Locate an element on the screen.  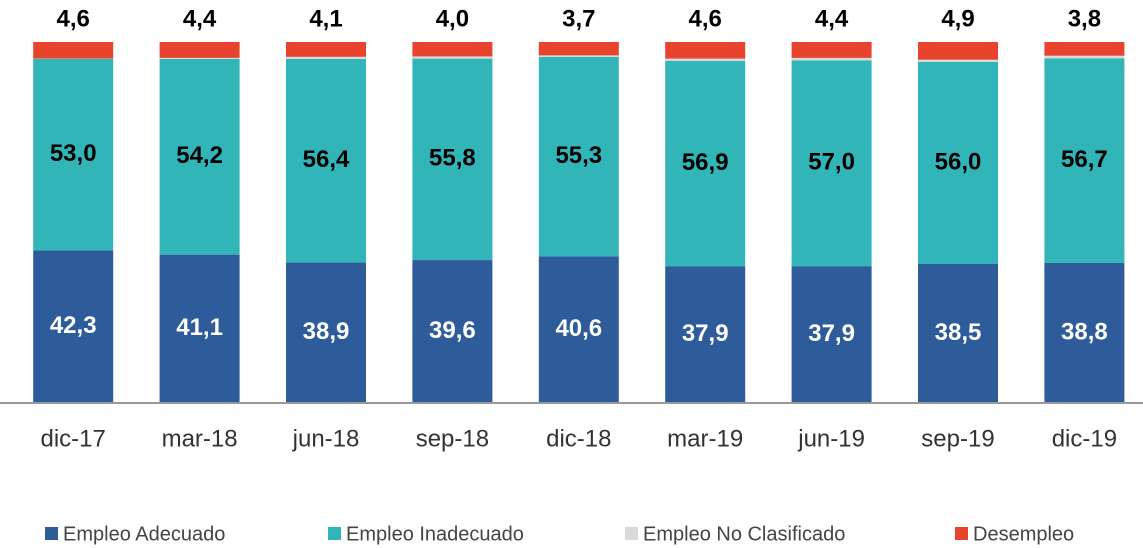
x-tick-label: sep-18 is located at coordinates (452, 438).